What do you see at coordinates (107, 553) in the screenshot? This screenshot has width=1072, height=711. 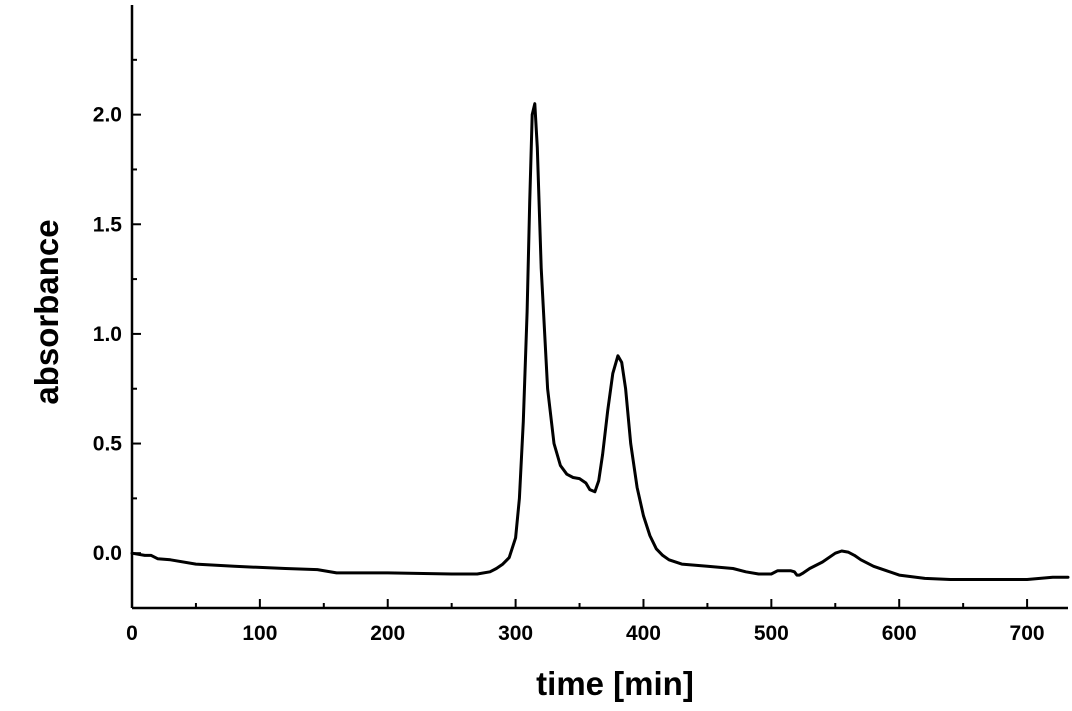 I see `y-tick-label: 0.0` at bounding box center [107, 553].